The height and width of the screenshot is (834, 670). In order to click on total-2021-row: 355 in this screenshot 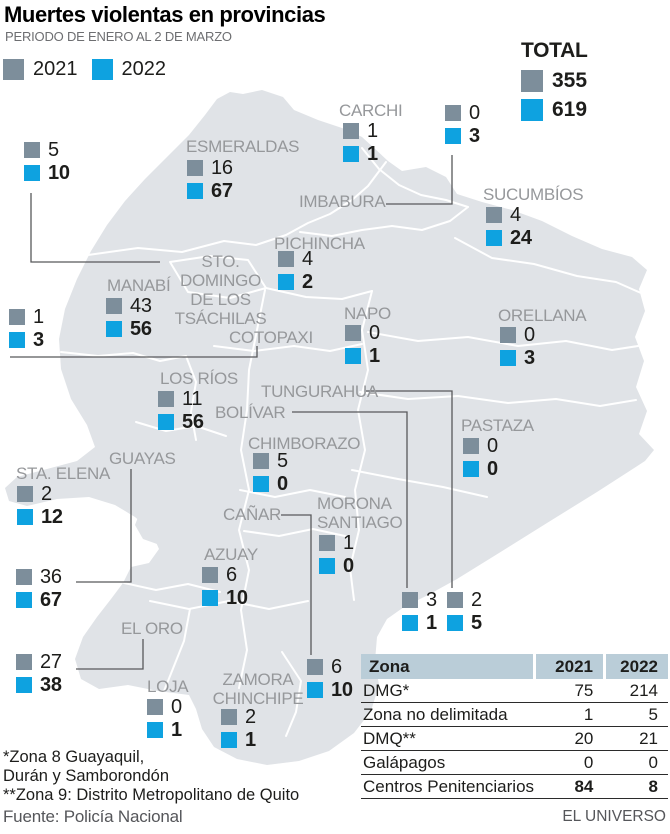, I will do `click(554, 81)`.